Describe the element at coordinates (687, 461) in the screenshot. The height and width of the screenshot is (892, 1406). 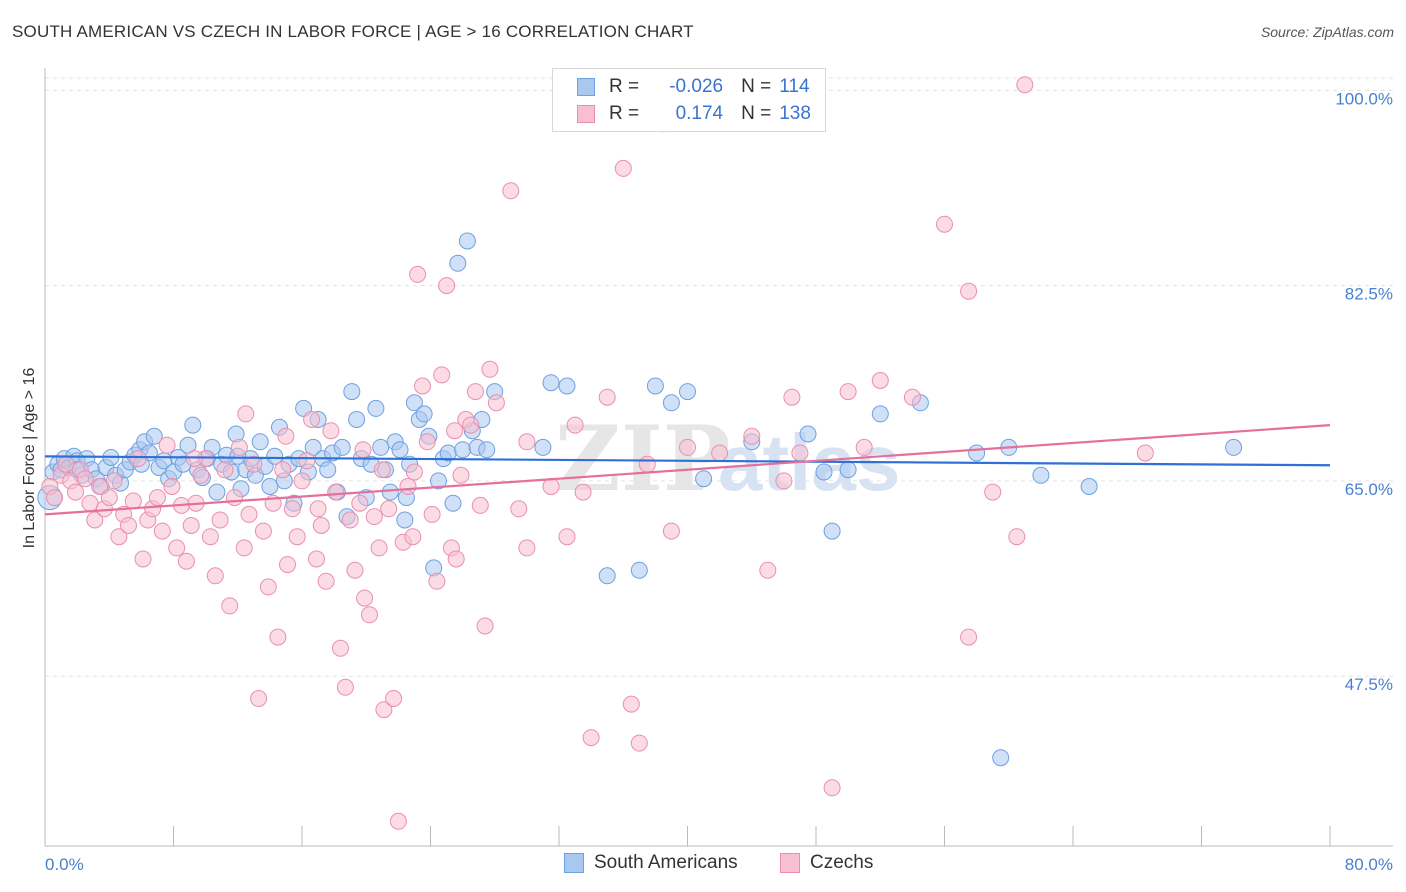
I see `south-americans-trend-line` at that location.